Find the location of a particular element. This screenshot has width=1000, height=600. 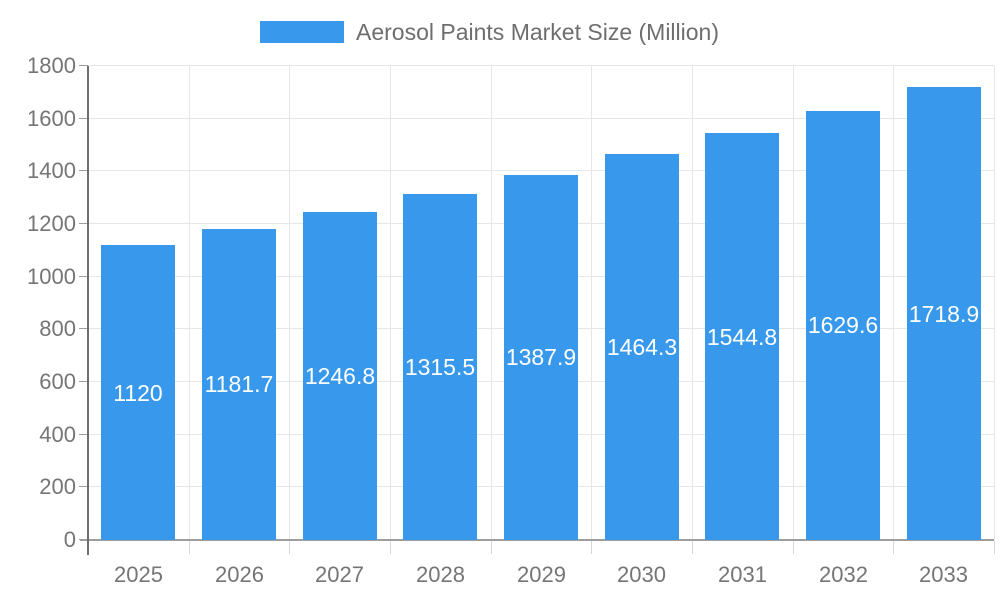

bar-2026 is located at coordinates (239, 384).